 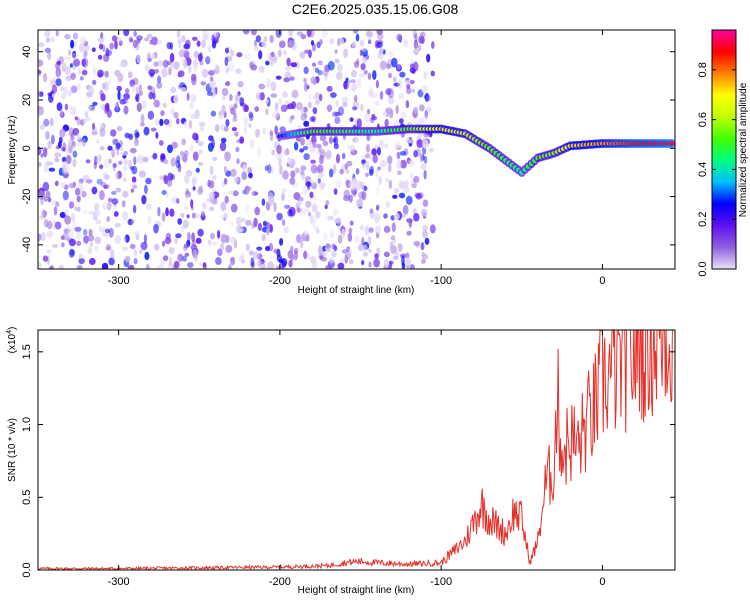 What do you see at coordinates (27, 100) in the screenshot?
I see `y-tick-label: 20` at bounding box center [27, 100].